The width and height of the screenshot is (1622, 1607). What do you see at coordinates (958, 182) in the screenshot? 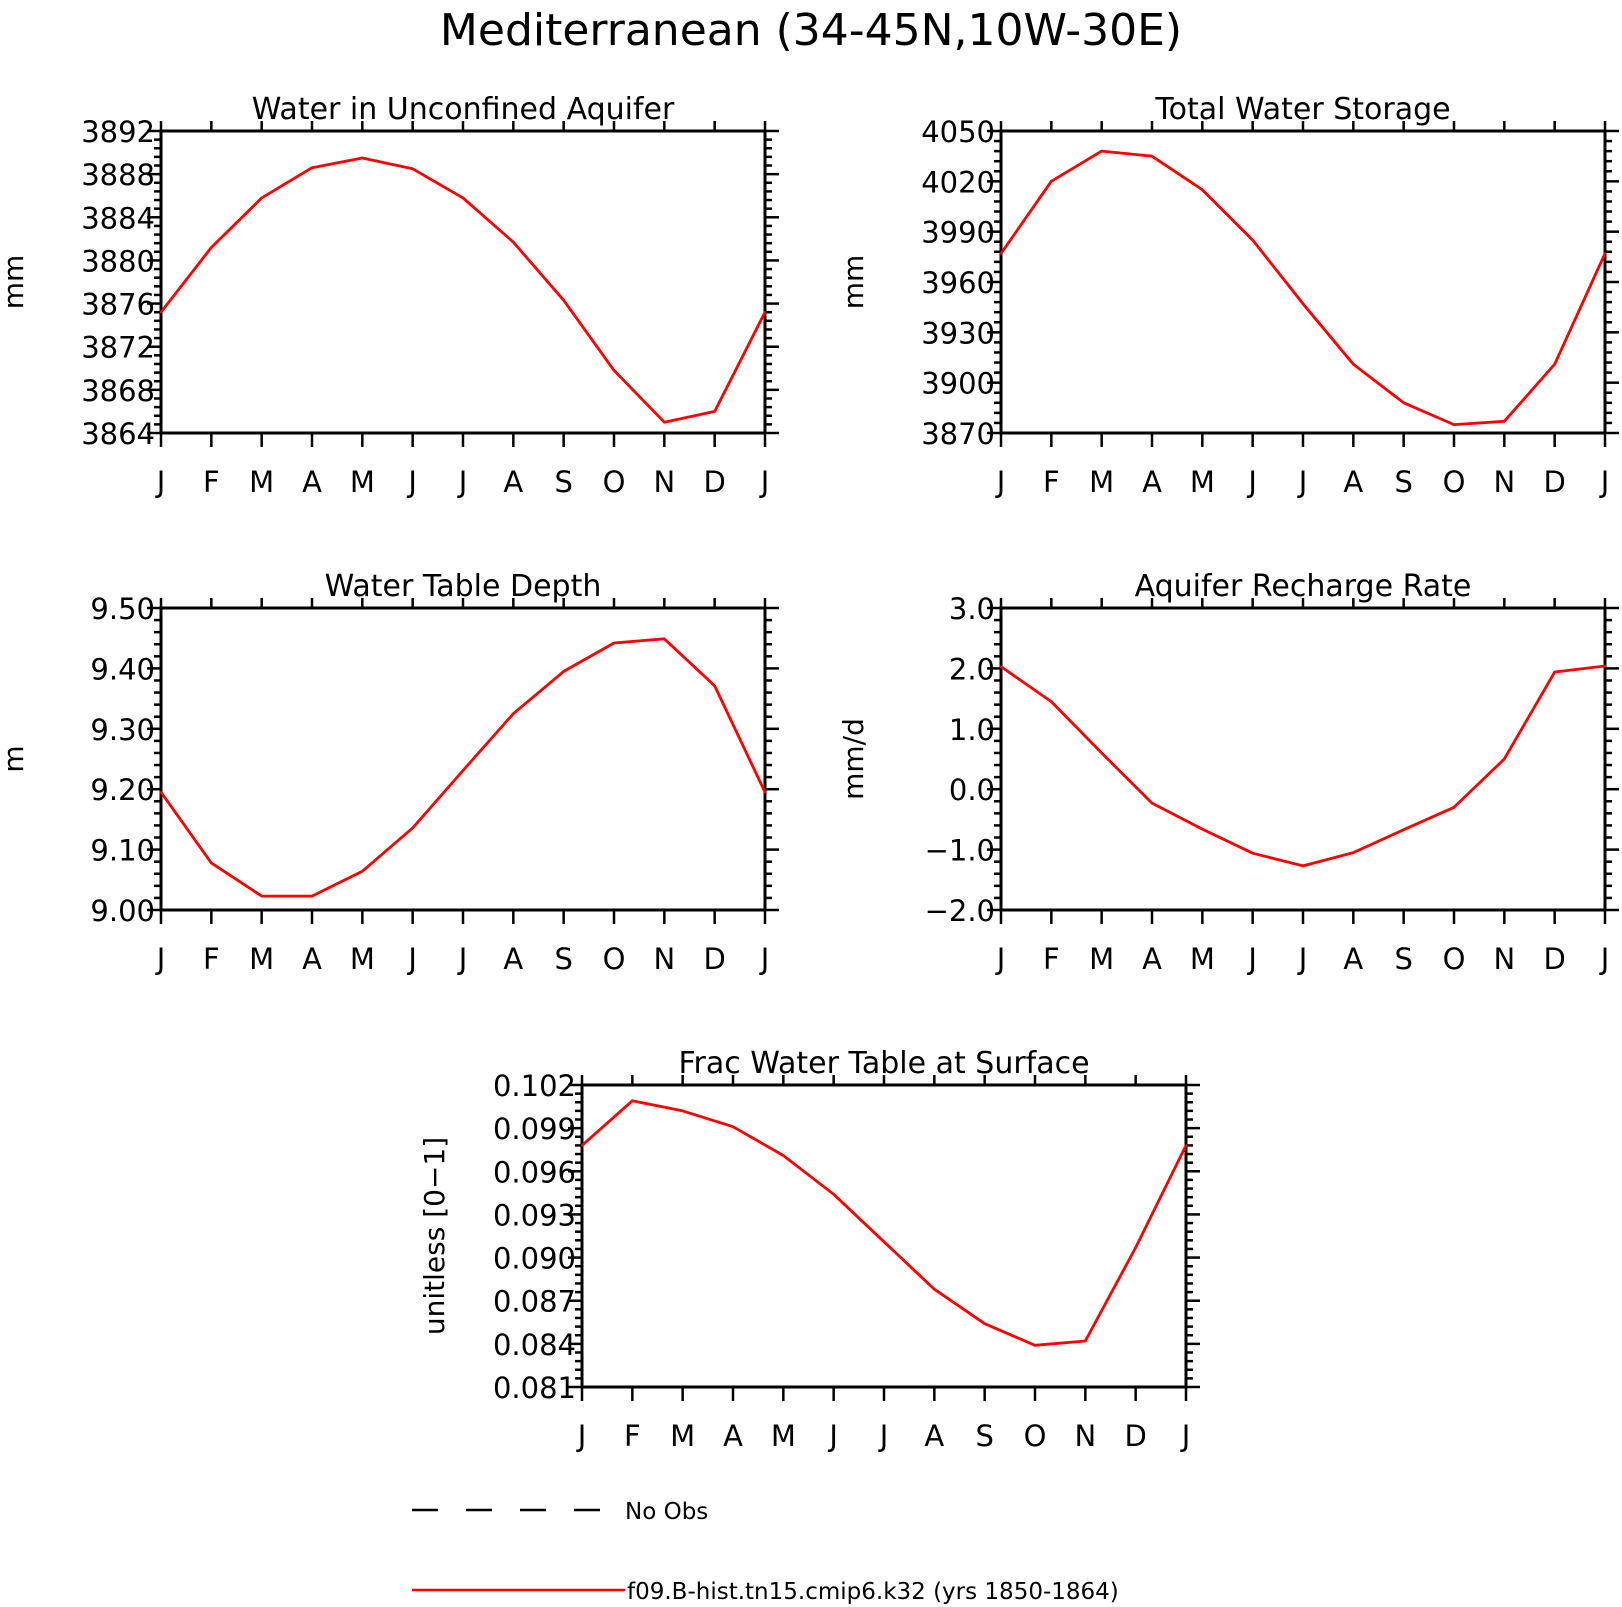
I see `y-tick-label: 4020` at bounding box center [958, 182].